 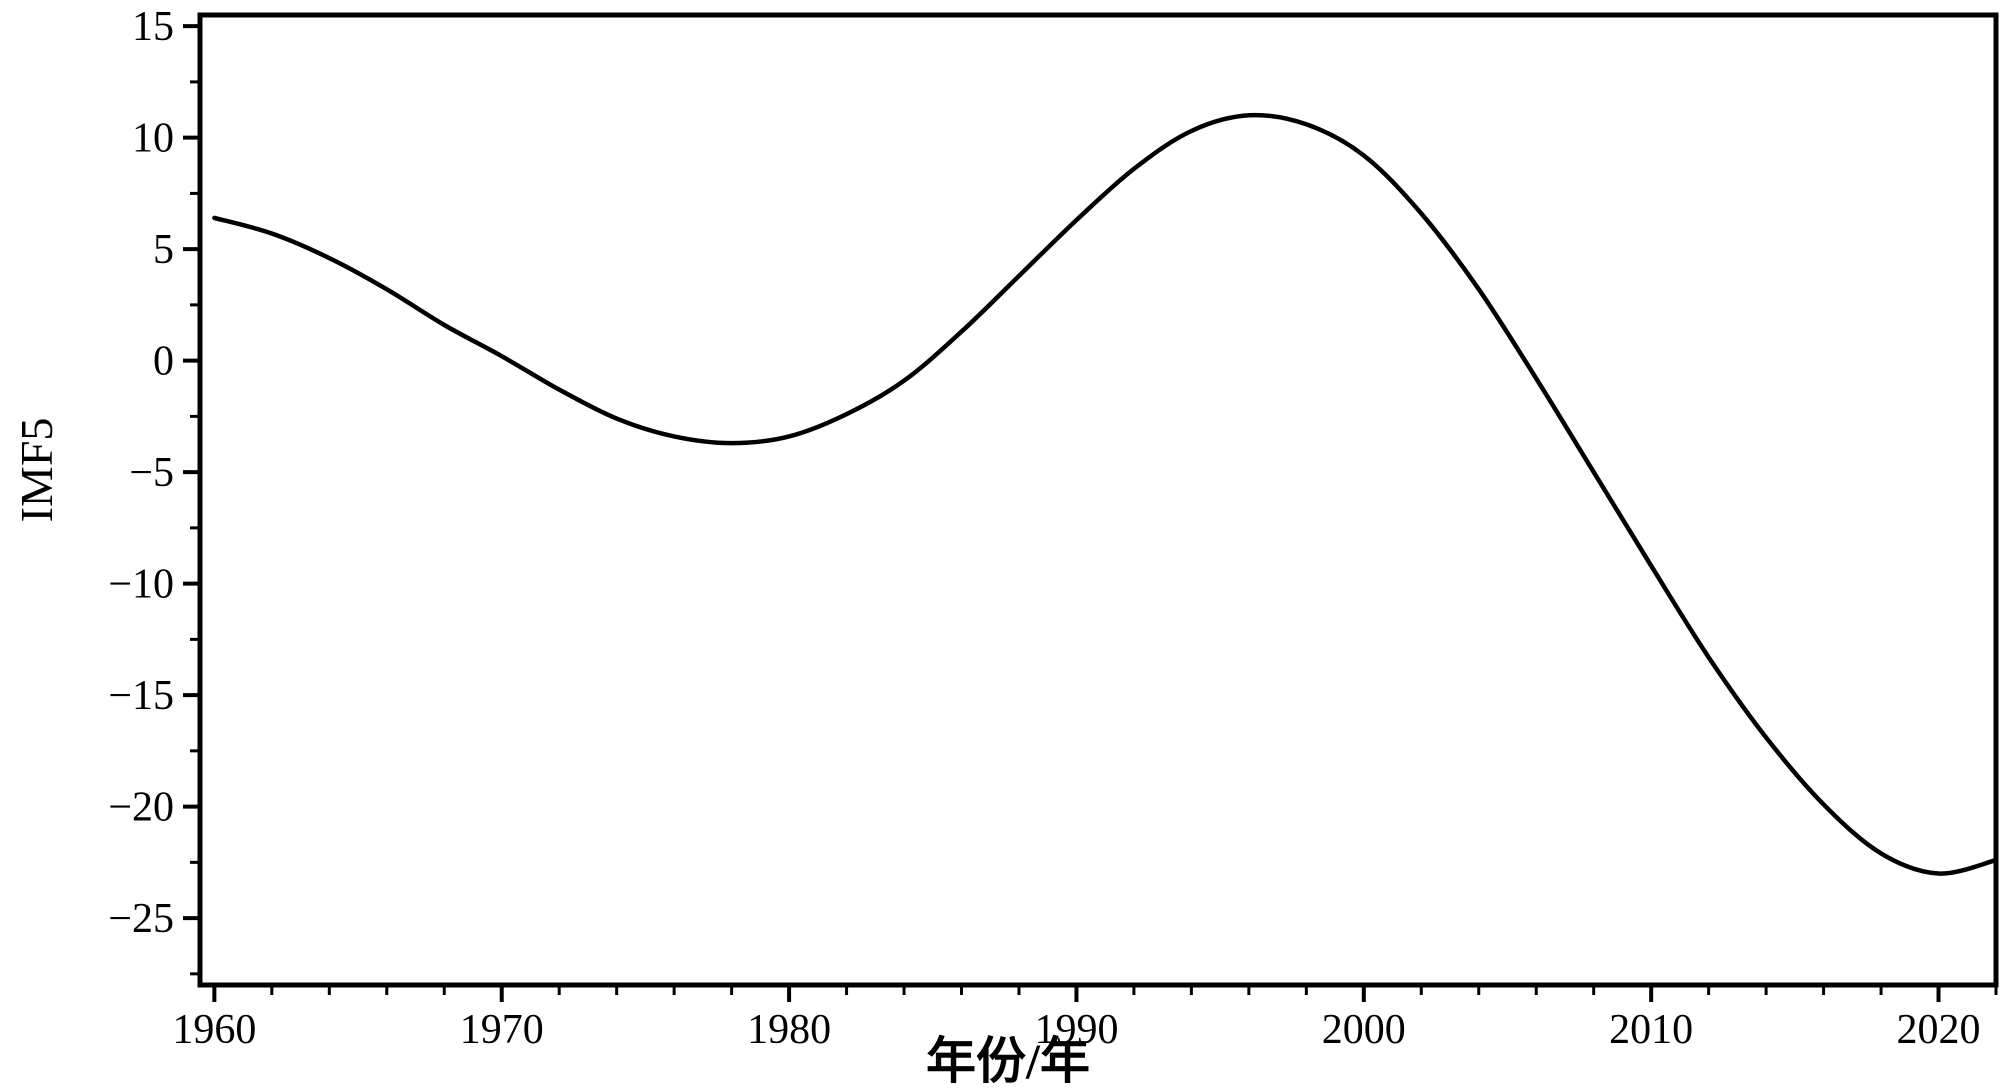 I want to click on x-tick-label: 2020, so click(x=1939, y=1030).